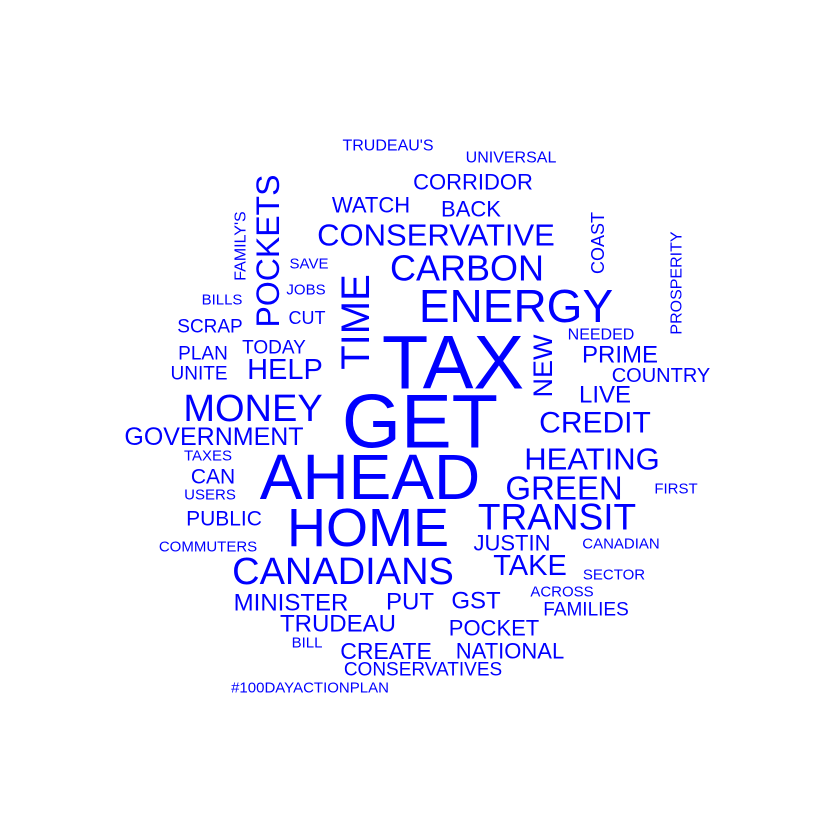 This screenshot has width=840, height=840. Describe the element at coordinates (370, 477) in the screenshot. I see `word-ahead: AHEAD` at that location.